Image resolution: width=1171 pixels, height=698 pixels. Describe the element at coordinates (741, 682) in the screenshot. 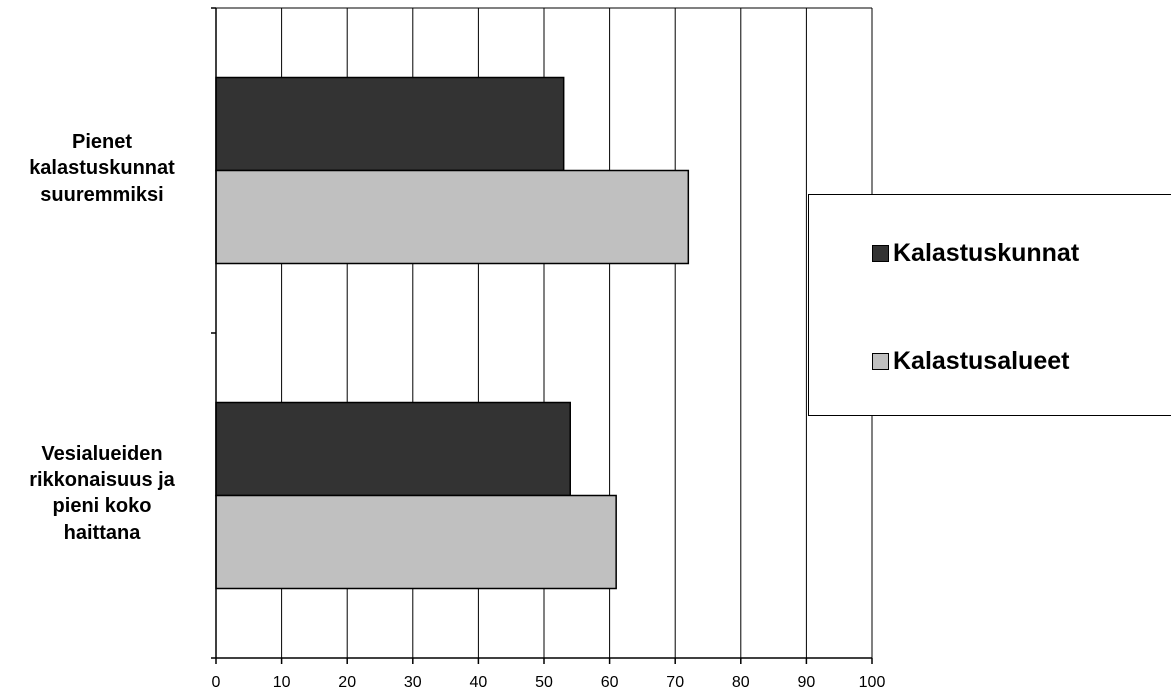

I see `x-tick-label: 80` at that location.